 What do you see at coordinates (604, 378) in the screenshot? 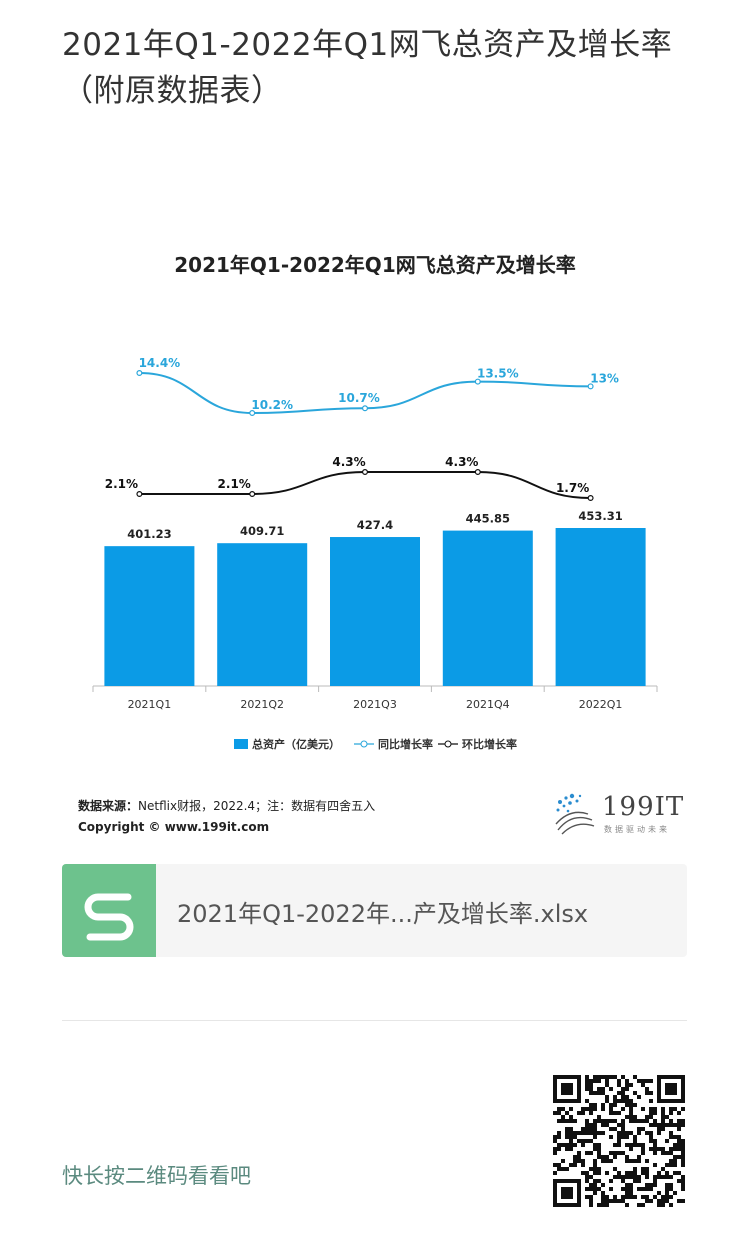
I see `yoy-growth-data-label: 13%` at bounding box center [604, 378].